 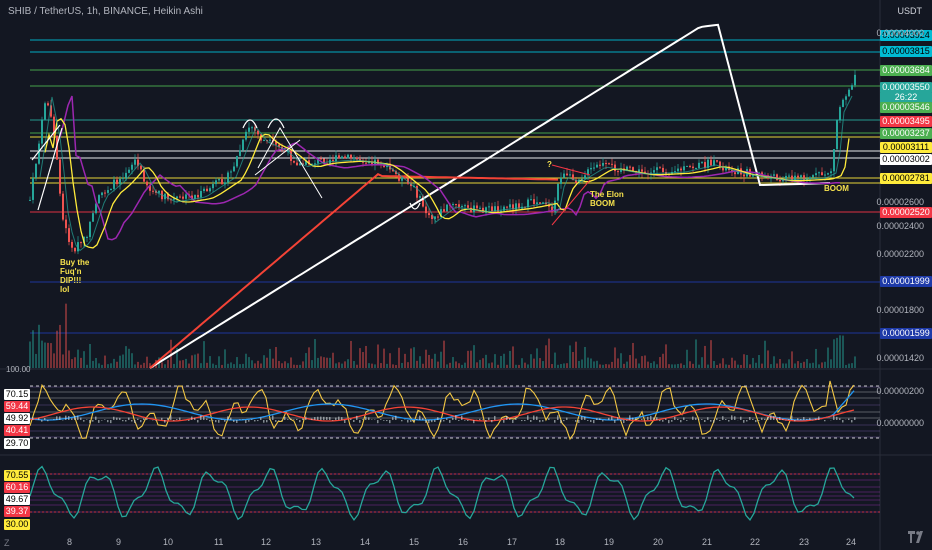 I want to click on time-axis-label: 15, so click(x=414, y=542).